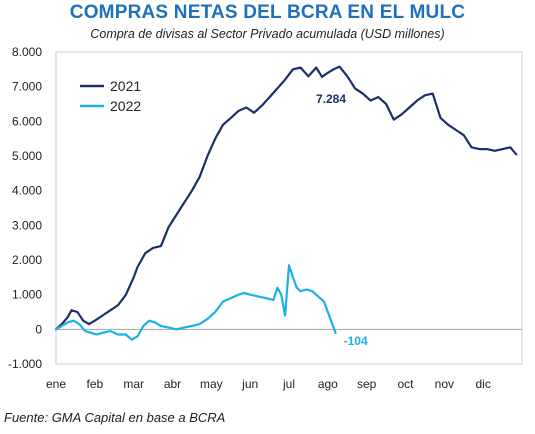  Describe the element at coordinates (27, 225) in the screenshot. I see `y-tick-label: 3.000` at that location.